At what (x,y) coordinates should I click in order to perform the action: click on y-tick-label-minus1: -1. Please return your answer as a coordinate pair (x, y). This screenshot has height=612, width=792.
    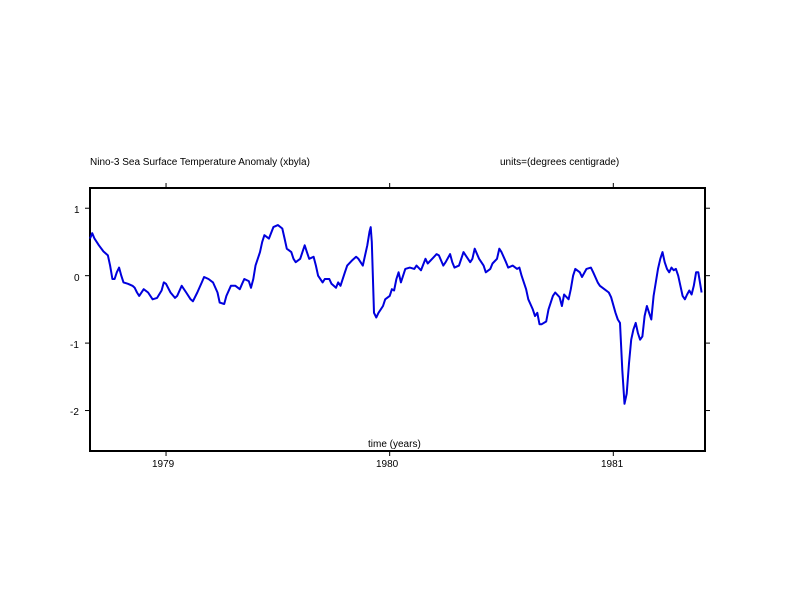
    Looking at the image, I should click on (74, 345).